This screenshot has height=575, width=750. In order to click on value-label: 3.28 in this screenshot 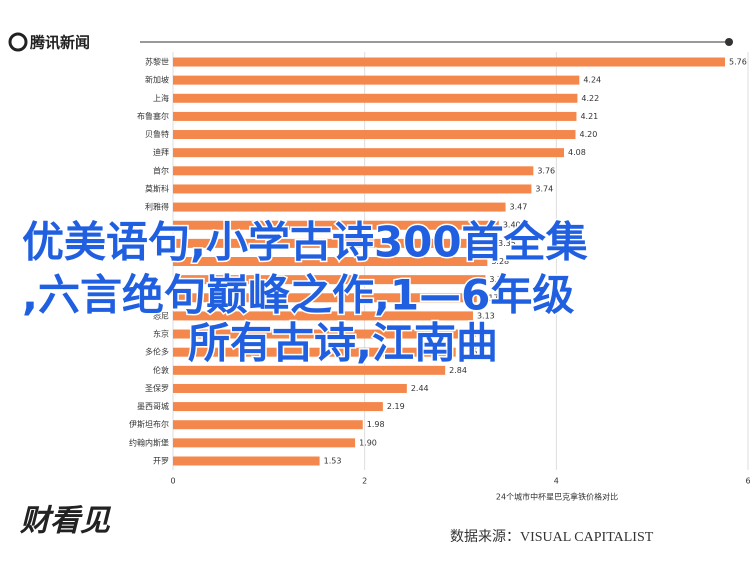, I will do `click(500, 261)`.